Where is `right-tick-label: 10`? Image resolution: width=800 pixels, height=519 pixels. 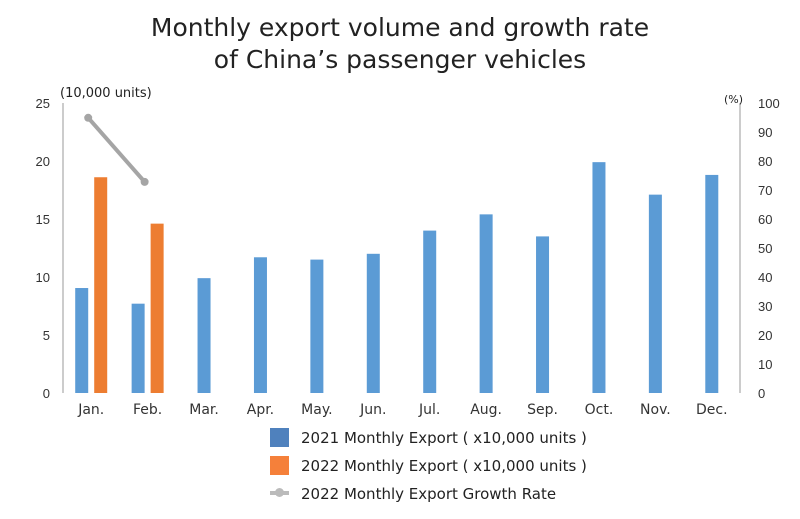 right-tick-label: 10 is located at coordinates (765, 364).